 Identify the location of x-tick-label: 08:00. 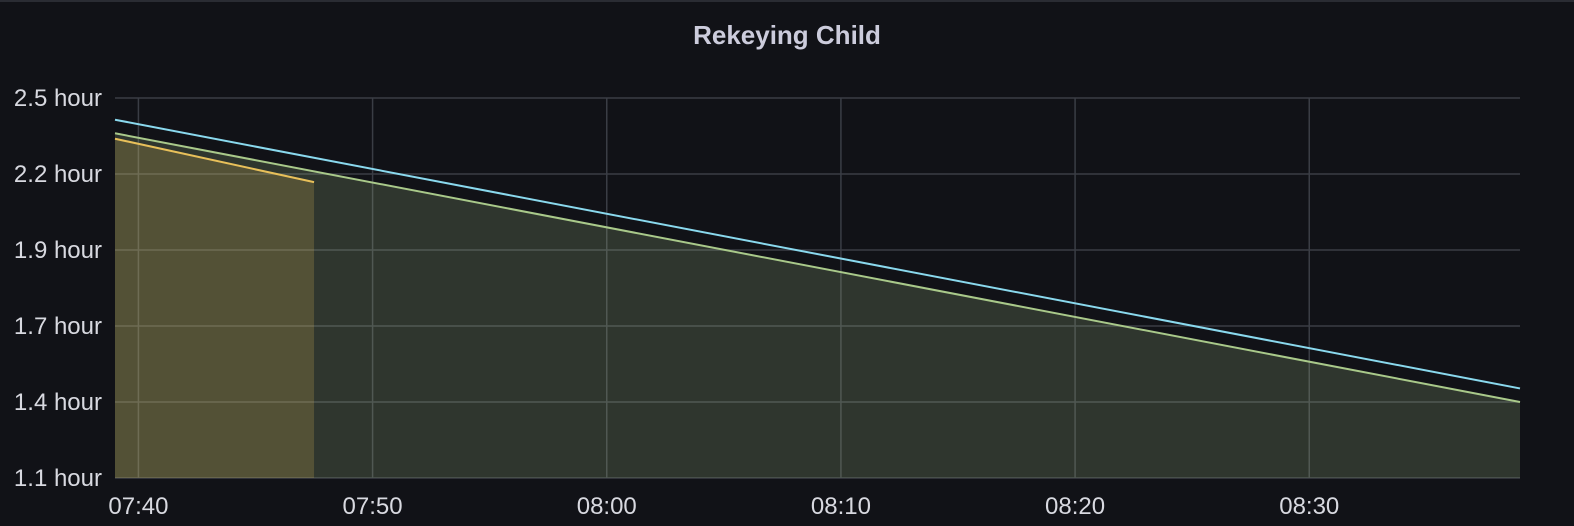
(607, 506).